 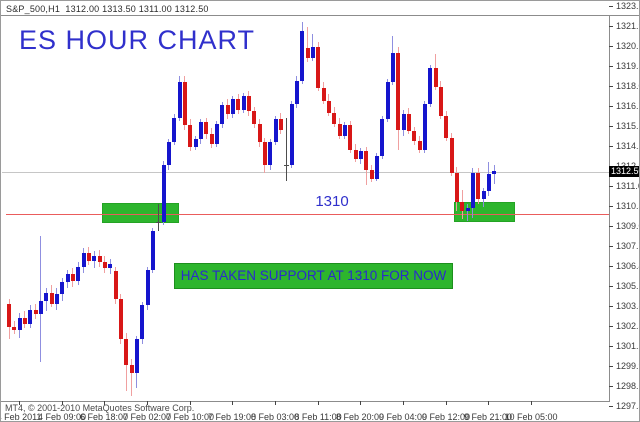 I want to click on price-axis-label: 1318.05, so click(x=627, y=86).